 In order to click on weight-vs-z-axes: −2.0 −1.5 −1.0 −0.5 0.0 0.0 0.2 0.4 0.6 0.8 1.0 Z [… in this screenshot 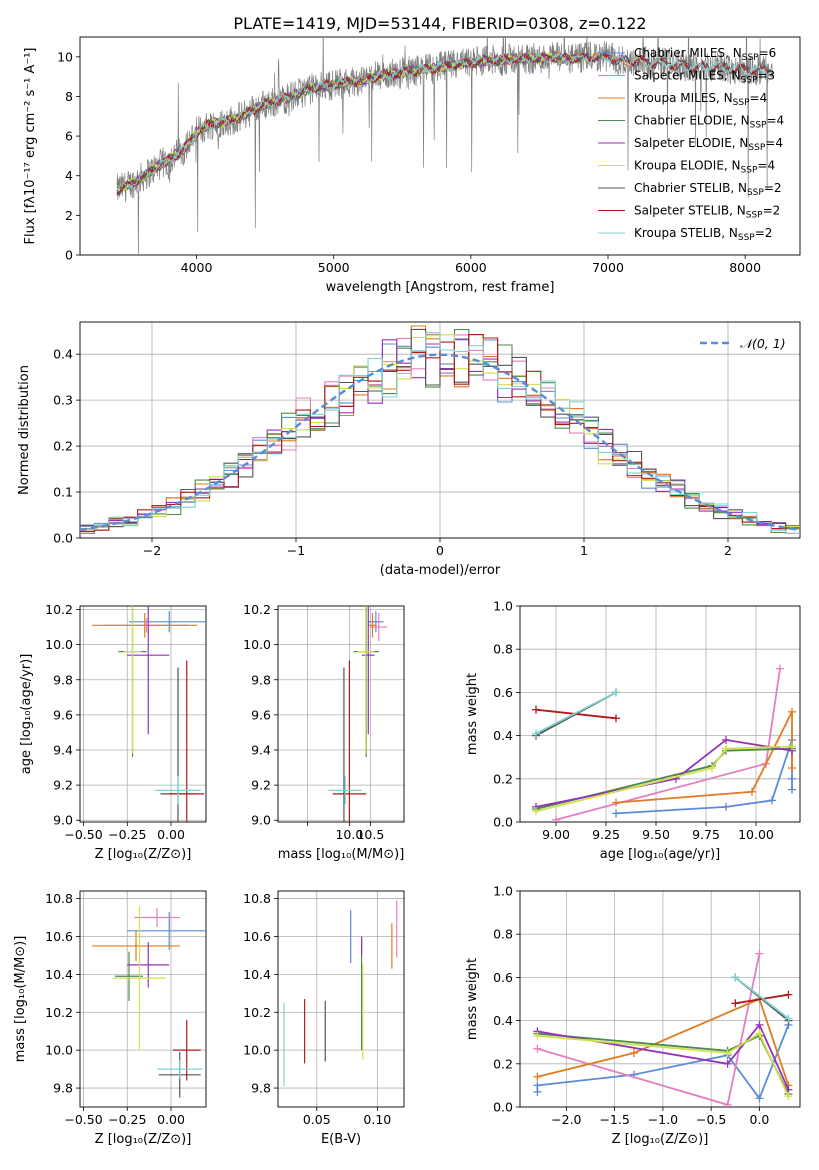, I will do `click(633, 1015)`.